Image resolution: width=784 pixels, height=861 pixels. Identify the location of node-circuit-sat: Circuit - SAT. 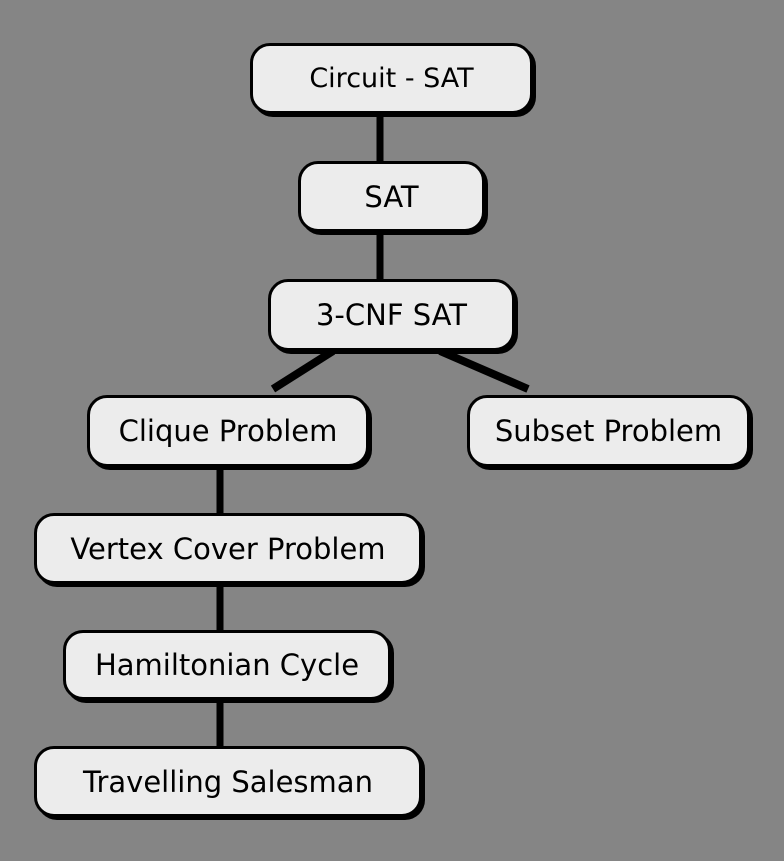
(391, 78).